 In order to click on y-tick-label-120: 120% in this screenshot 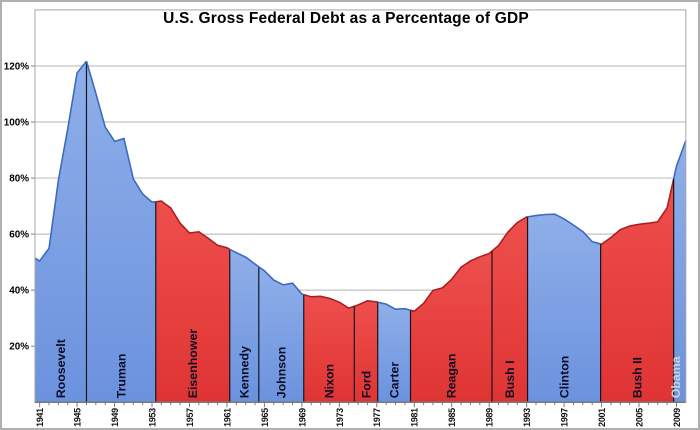, I will do `click(17, 66)`.